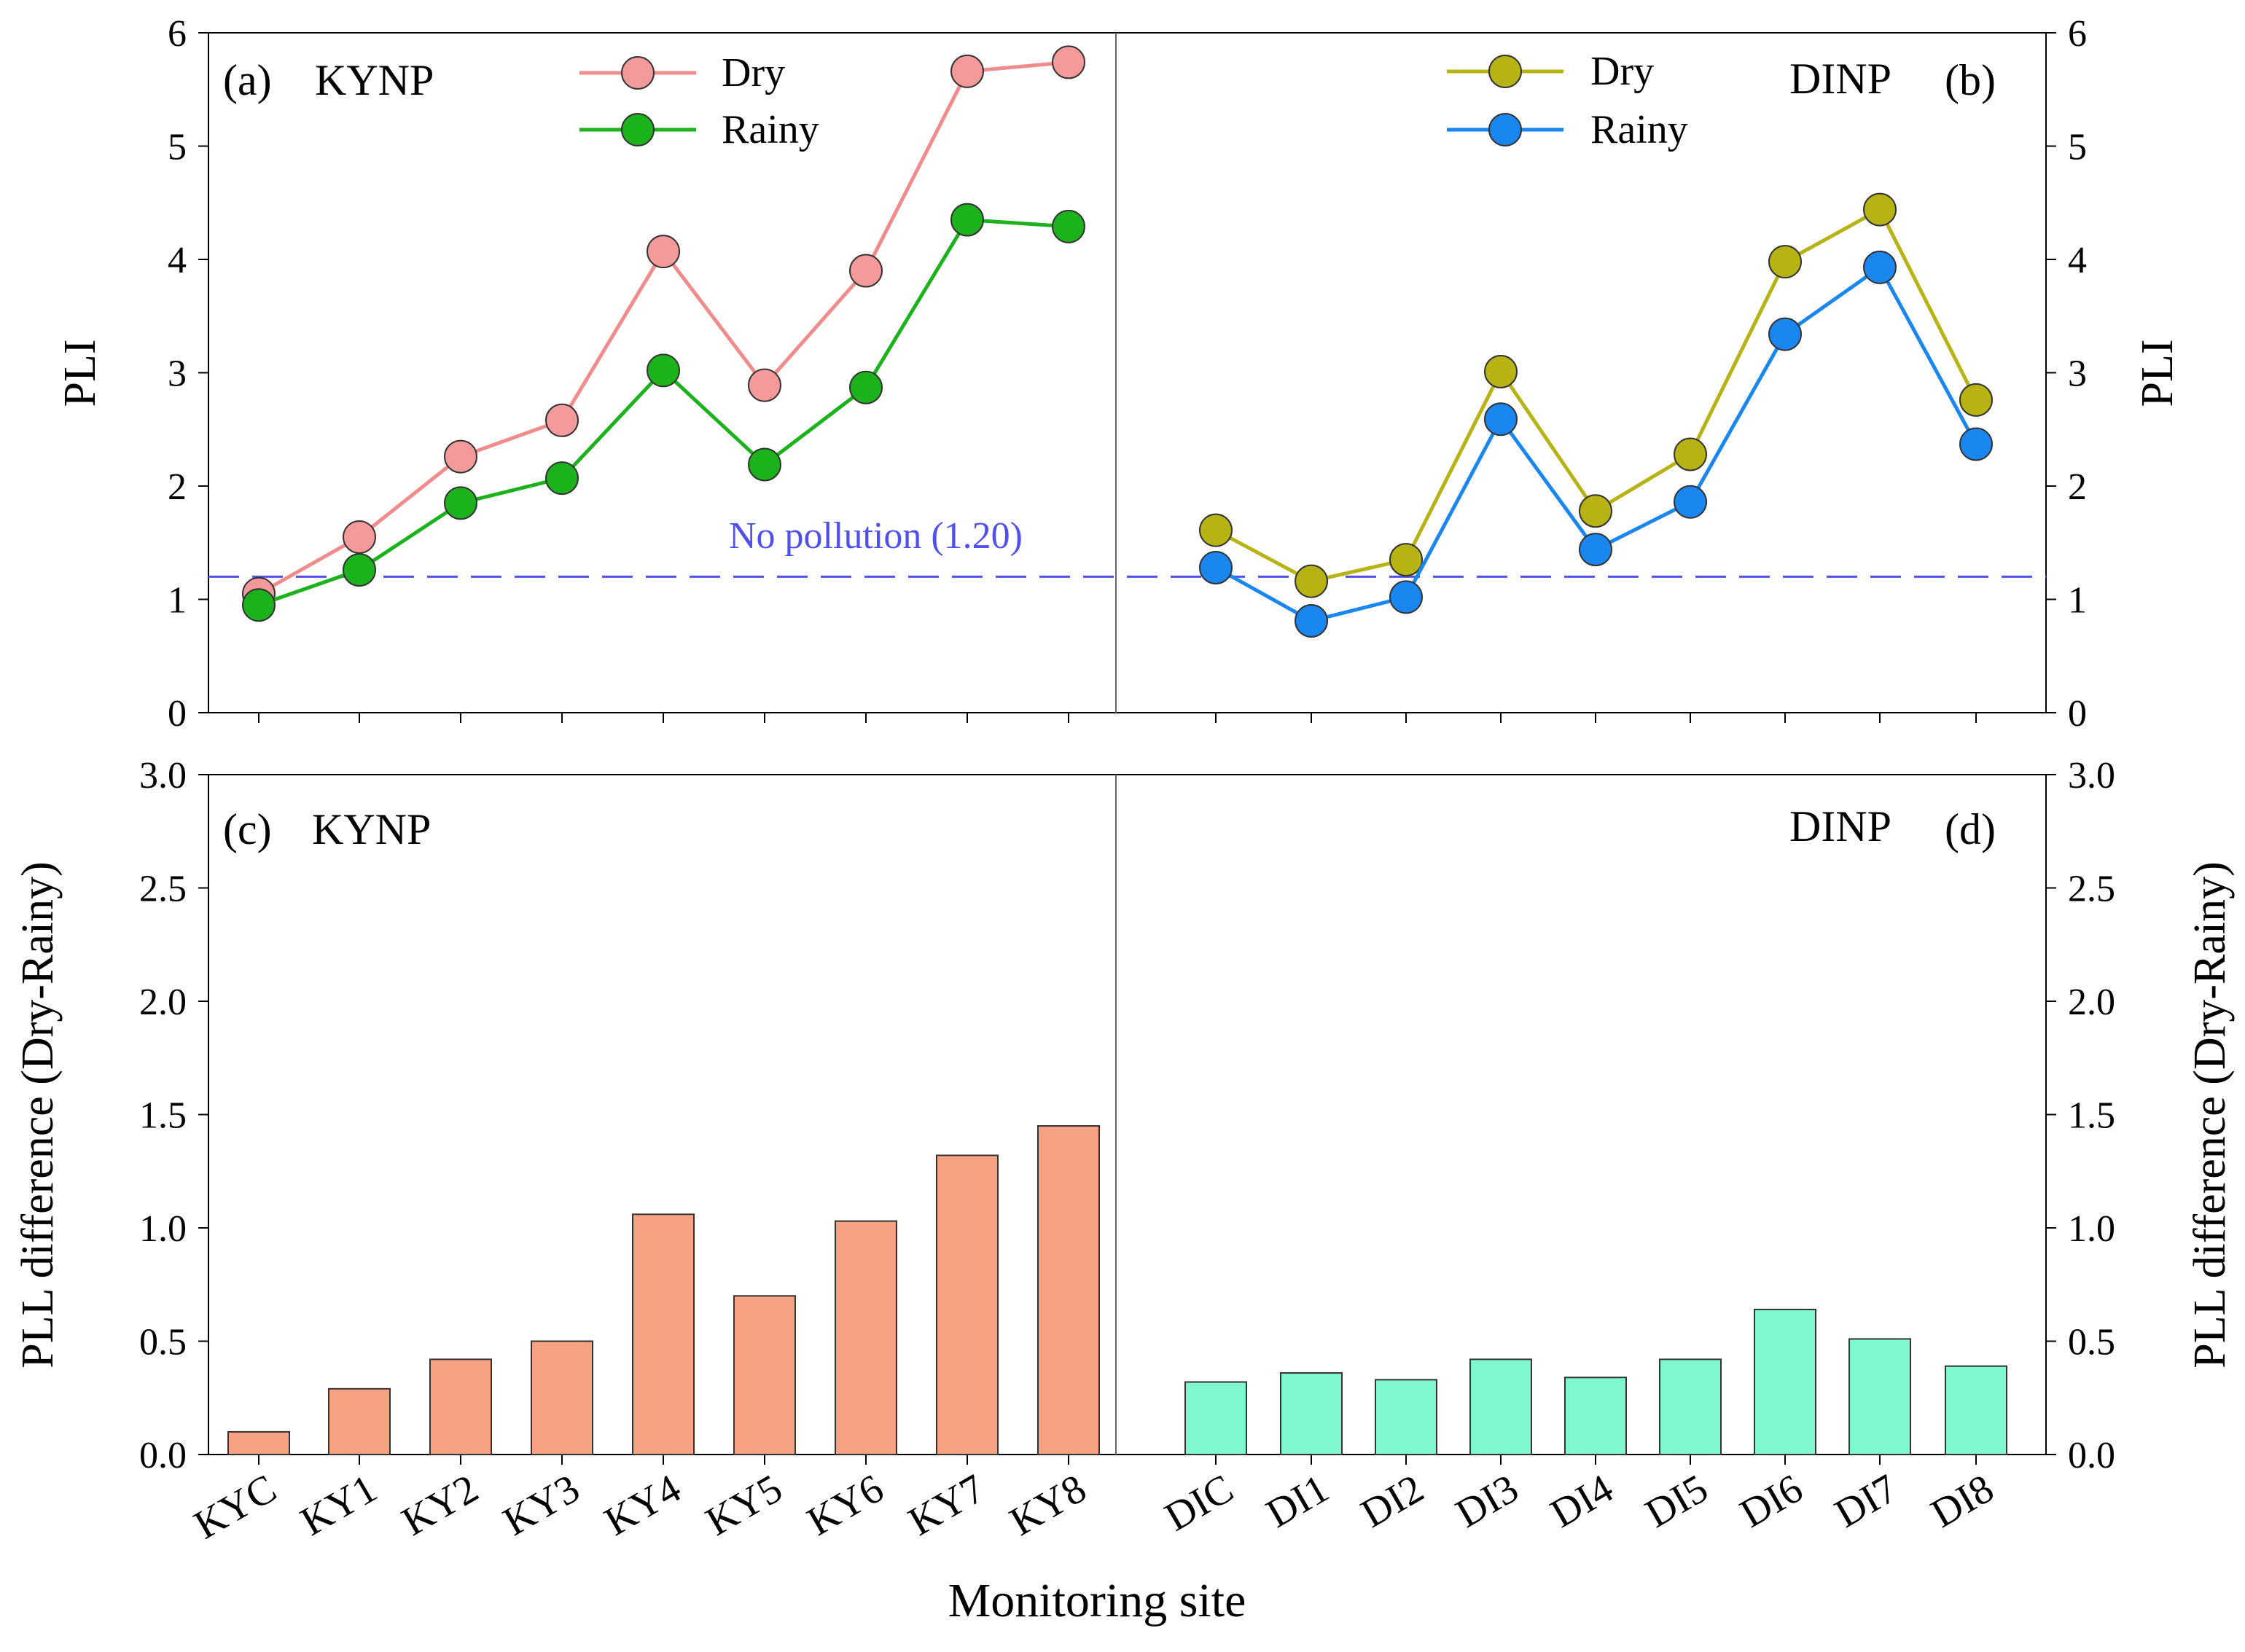  What do you see at coordinates (1048, 1505) in the screenshot?
I see `x-tick-label: KY8` at bounding box center [1048, 1505].